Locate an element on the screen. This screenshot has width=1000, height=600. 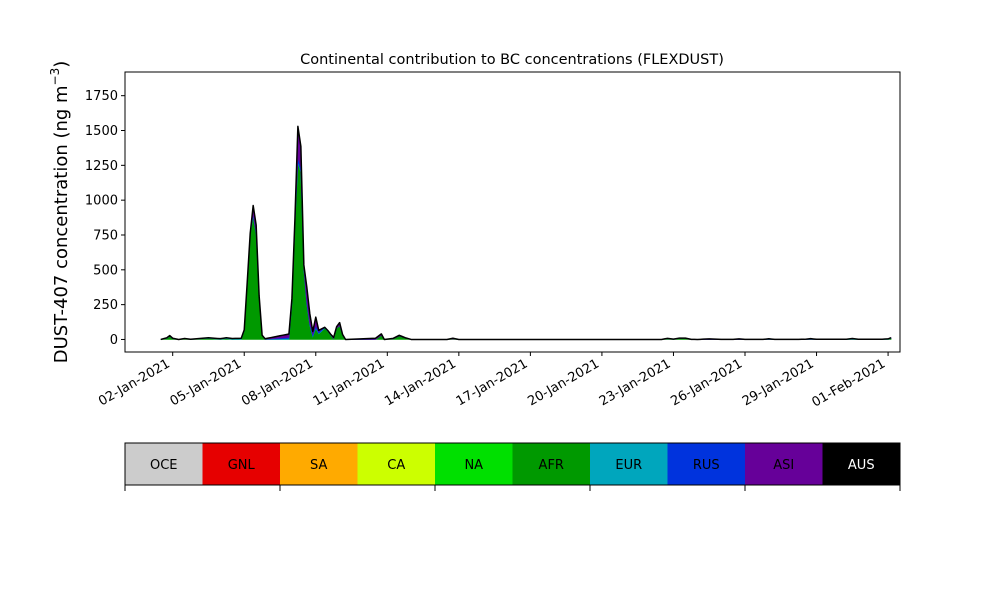
y-tick-label: 1500 is located at coordinates (101, 131).